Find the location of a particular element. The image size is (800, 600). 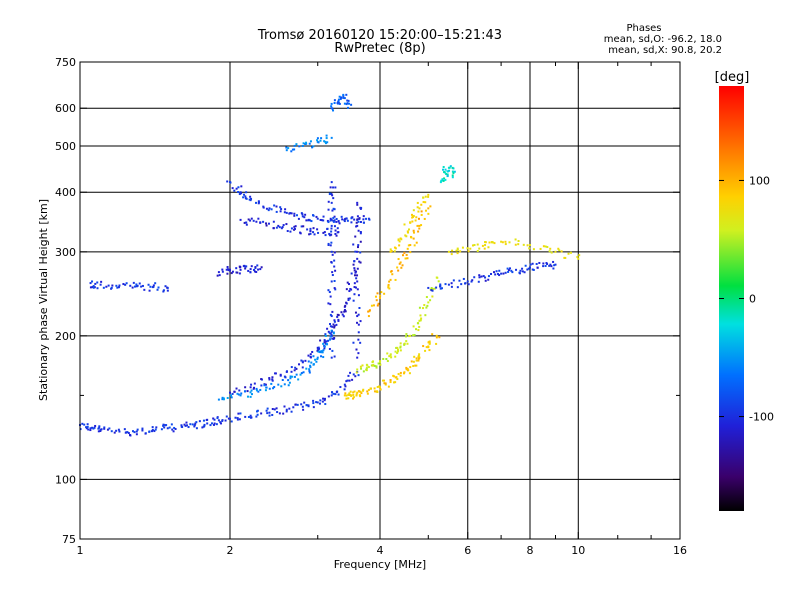

y-tick-label: 600 is located at coordinates (65, 108).